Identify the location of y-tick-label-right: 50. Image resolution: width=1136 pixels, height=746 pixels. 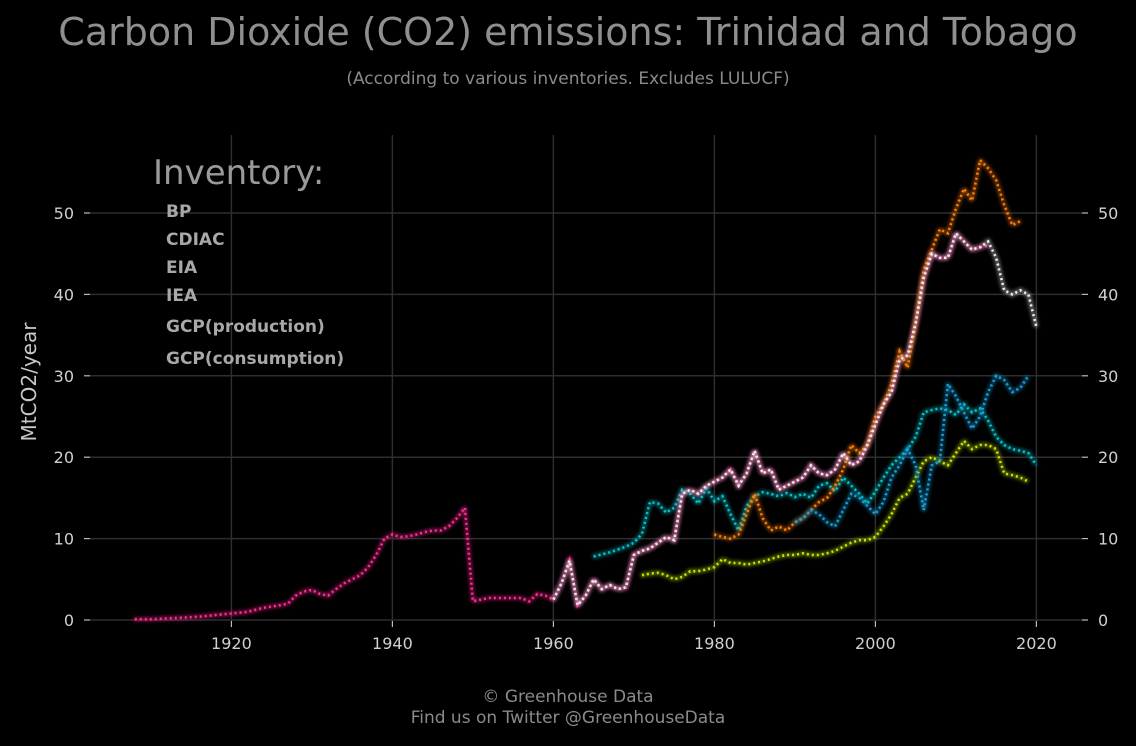
(1108, 213).